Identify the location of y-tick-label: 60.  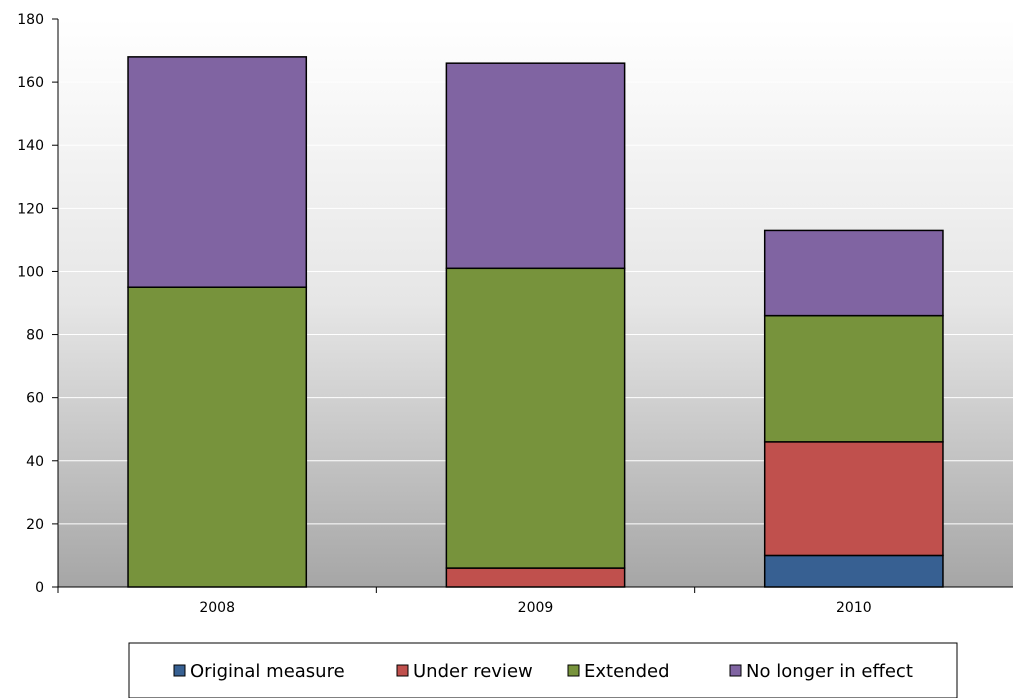
(35, 399).